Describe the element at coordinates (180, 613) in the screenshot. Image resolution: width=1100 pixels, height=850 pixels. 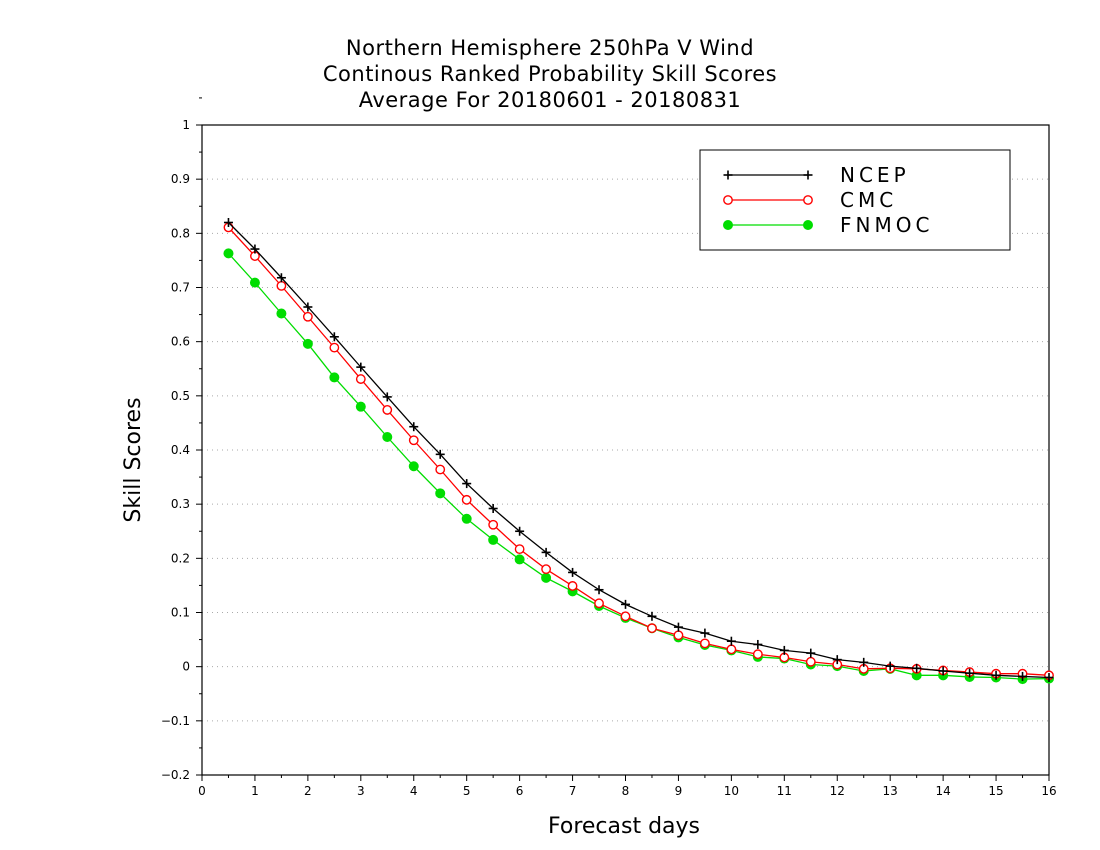
I see `y-tick-label: 0.1` at that location.